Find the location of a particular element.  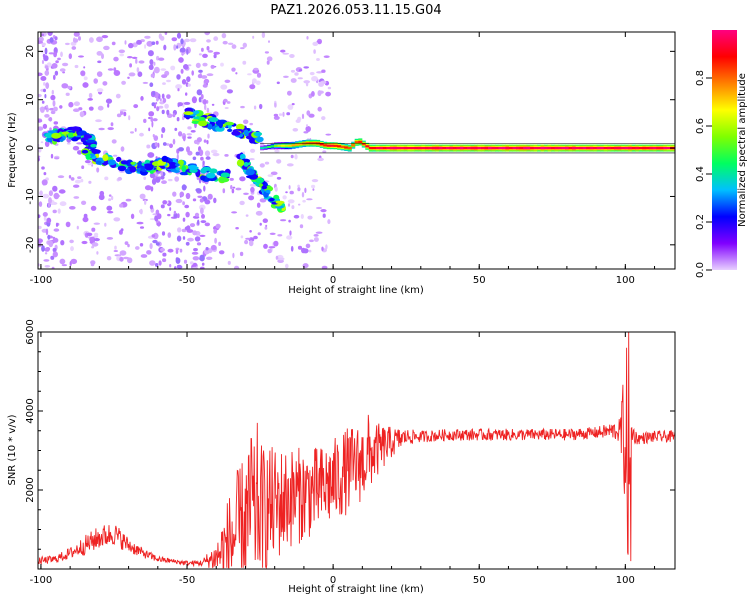

colorbar-tick-label: 0.8 is located at coordinates (700, 78).